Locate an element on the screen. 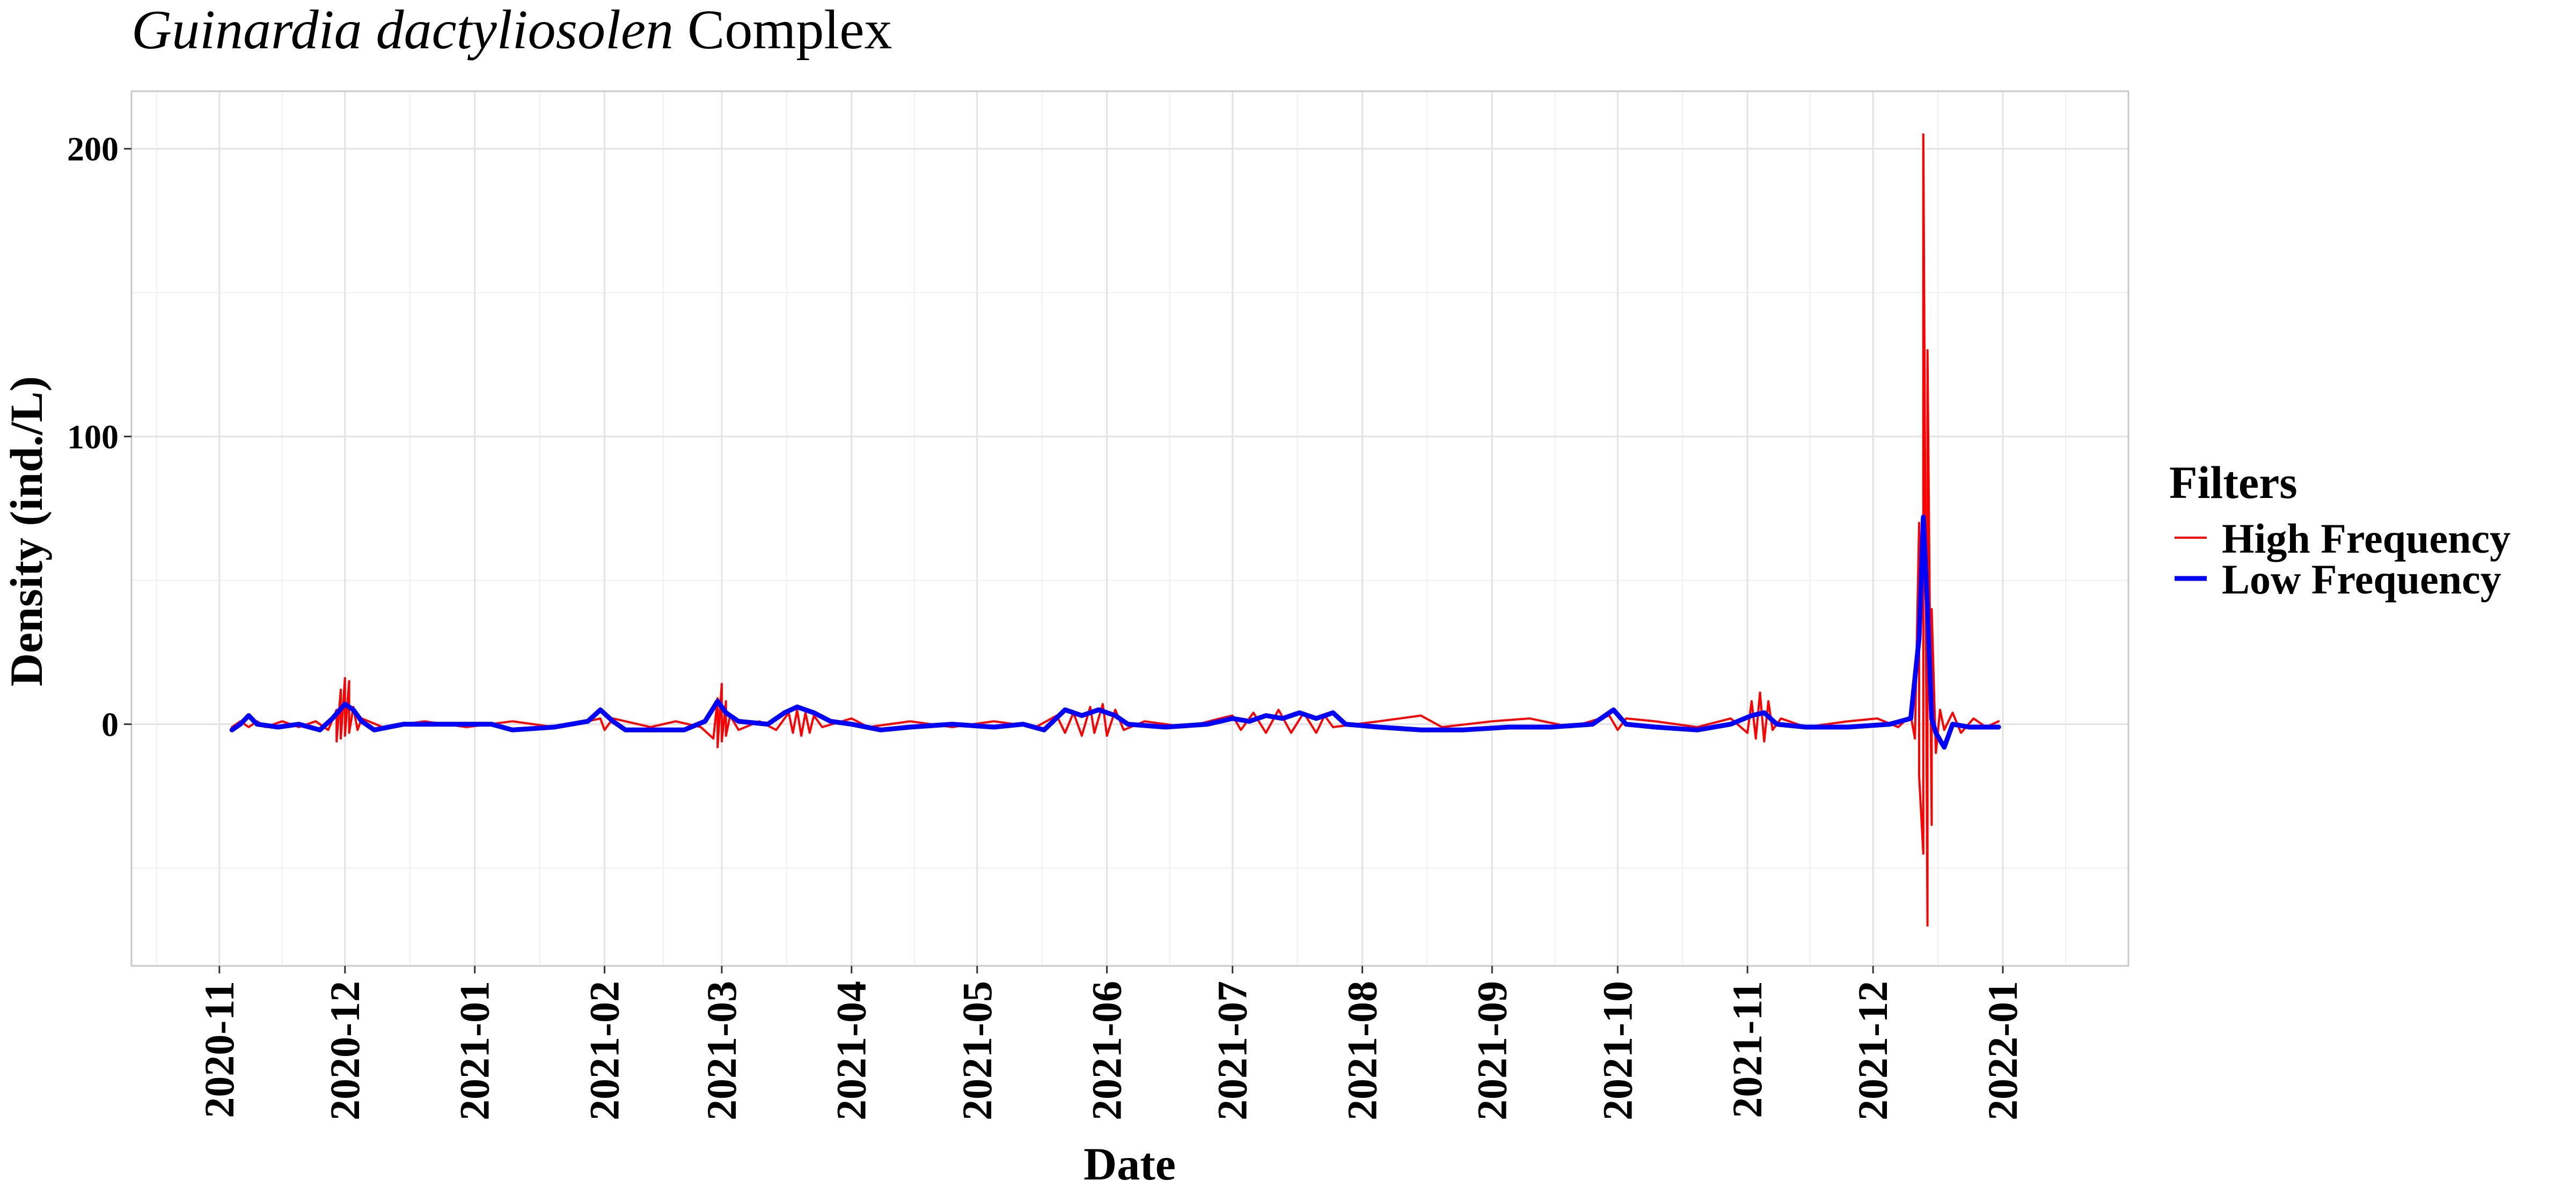 The width and height of the screenshot is (2576, 1202). y-tick-label: 100 is located at coordinates (93, 436).